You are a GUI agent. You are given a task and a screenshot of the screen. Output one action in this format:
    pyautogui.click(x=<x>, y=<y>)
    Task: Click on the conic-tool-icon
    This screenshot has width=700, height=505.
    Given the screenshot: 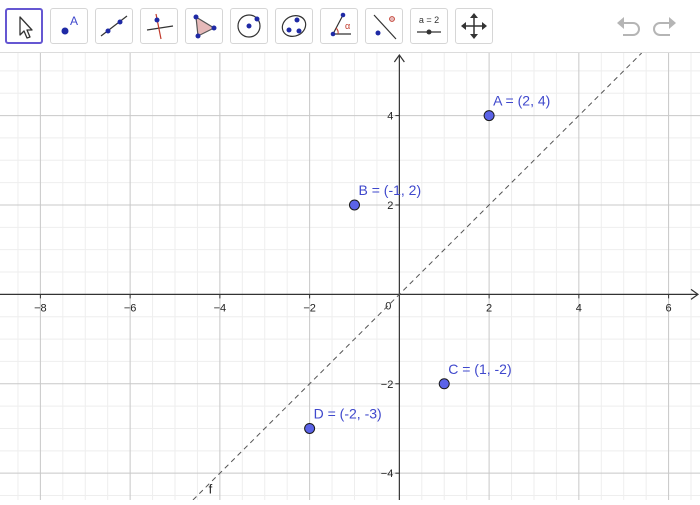 What is the action you would take?
    pyautogui.click(x=294, y=26)
    